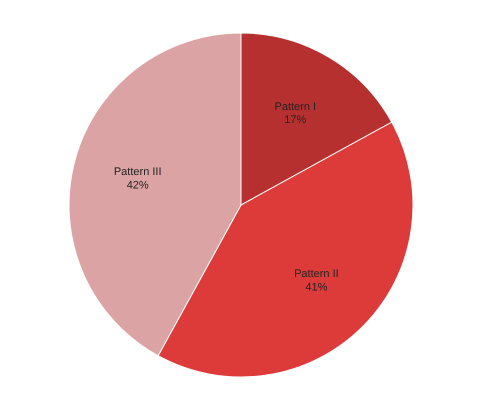  I want to click on data-label: 17%, so click(295, 120).